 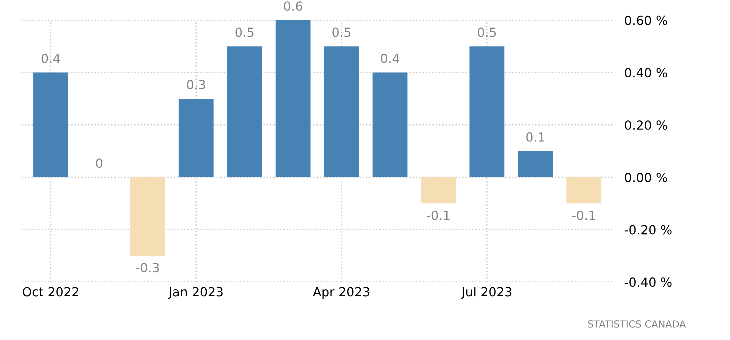 What do you see at coordinates (646, 177) in the screenshot?
I see `y-tick-label: 0.00 %` at bounding box center [646, 177].